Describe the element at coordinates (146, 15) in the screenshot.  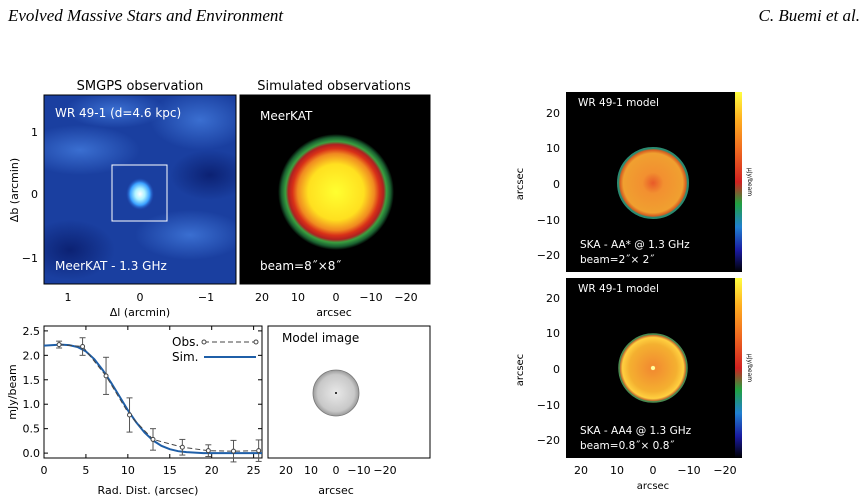
I see `running-header-title: Evolved Massive Stars and Environment` at that location.